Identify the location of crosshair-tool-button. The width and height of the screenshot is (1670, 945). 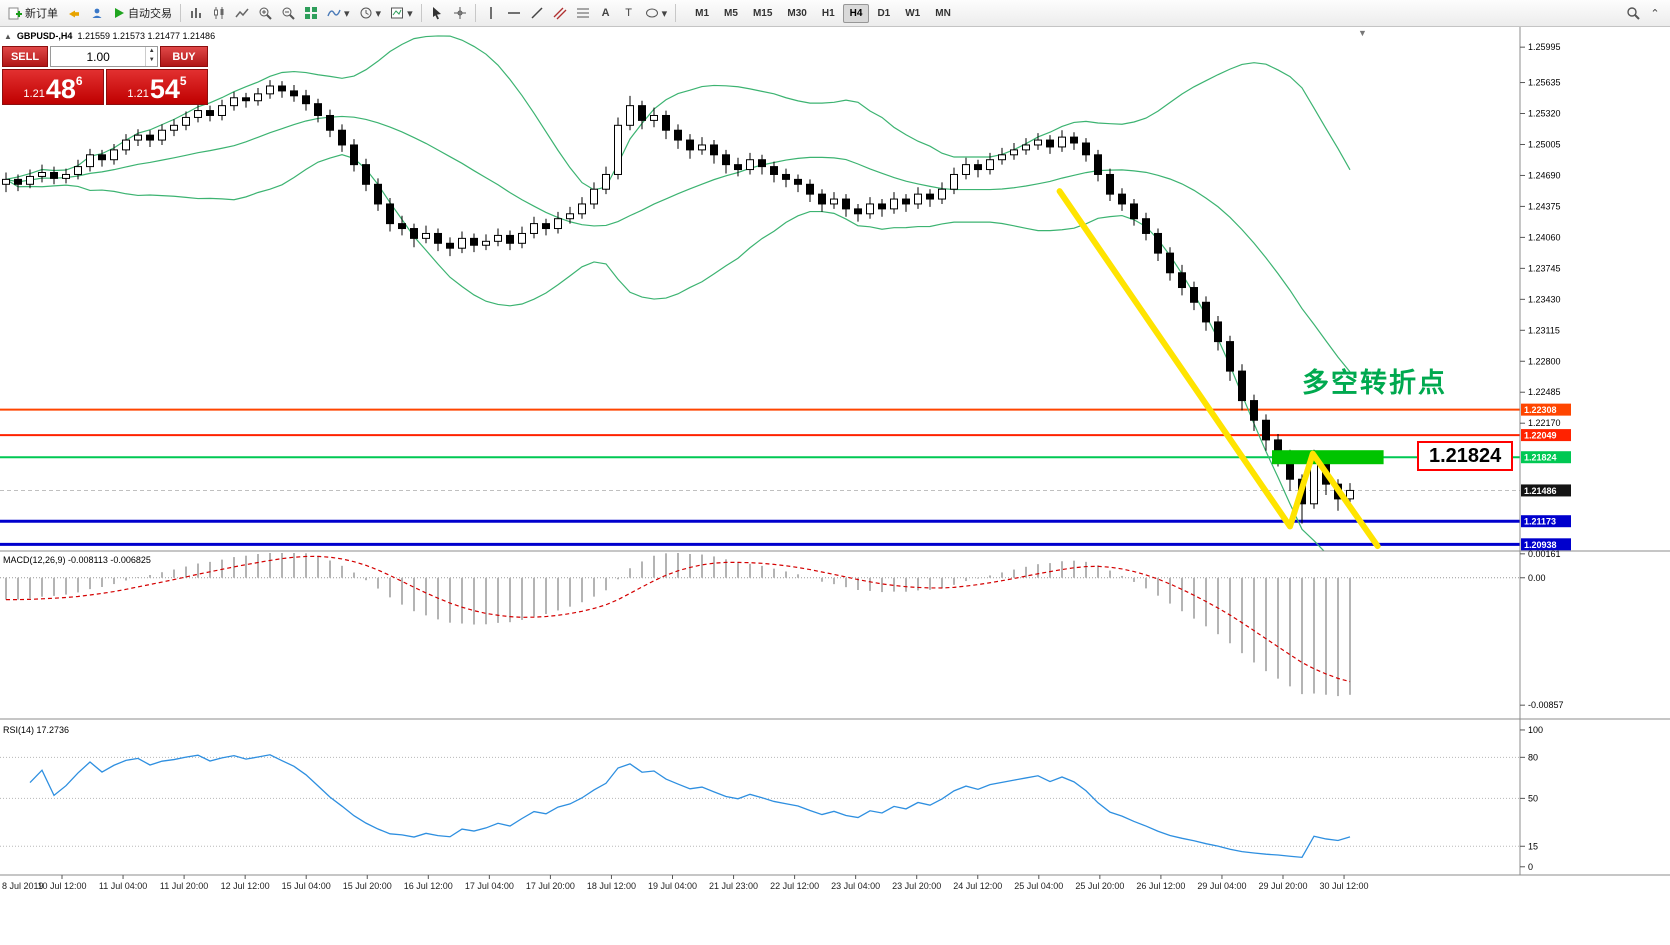
(460, 13).